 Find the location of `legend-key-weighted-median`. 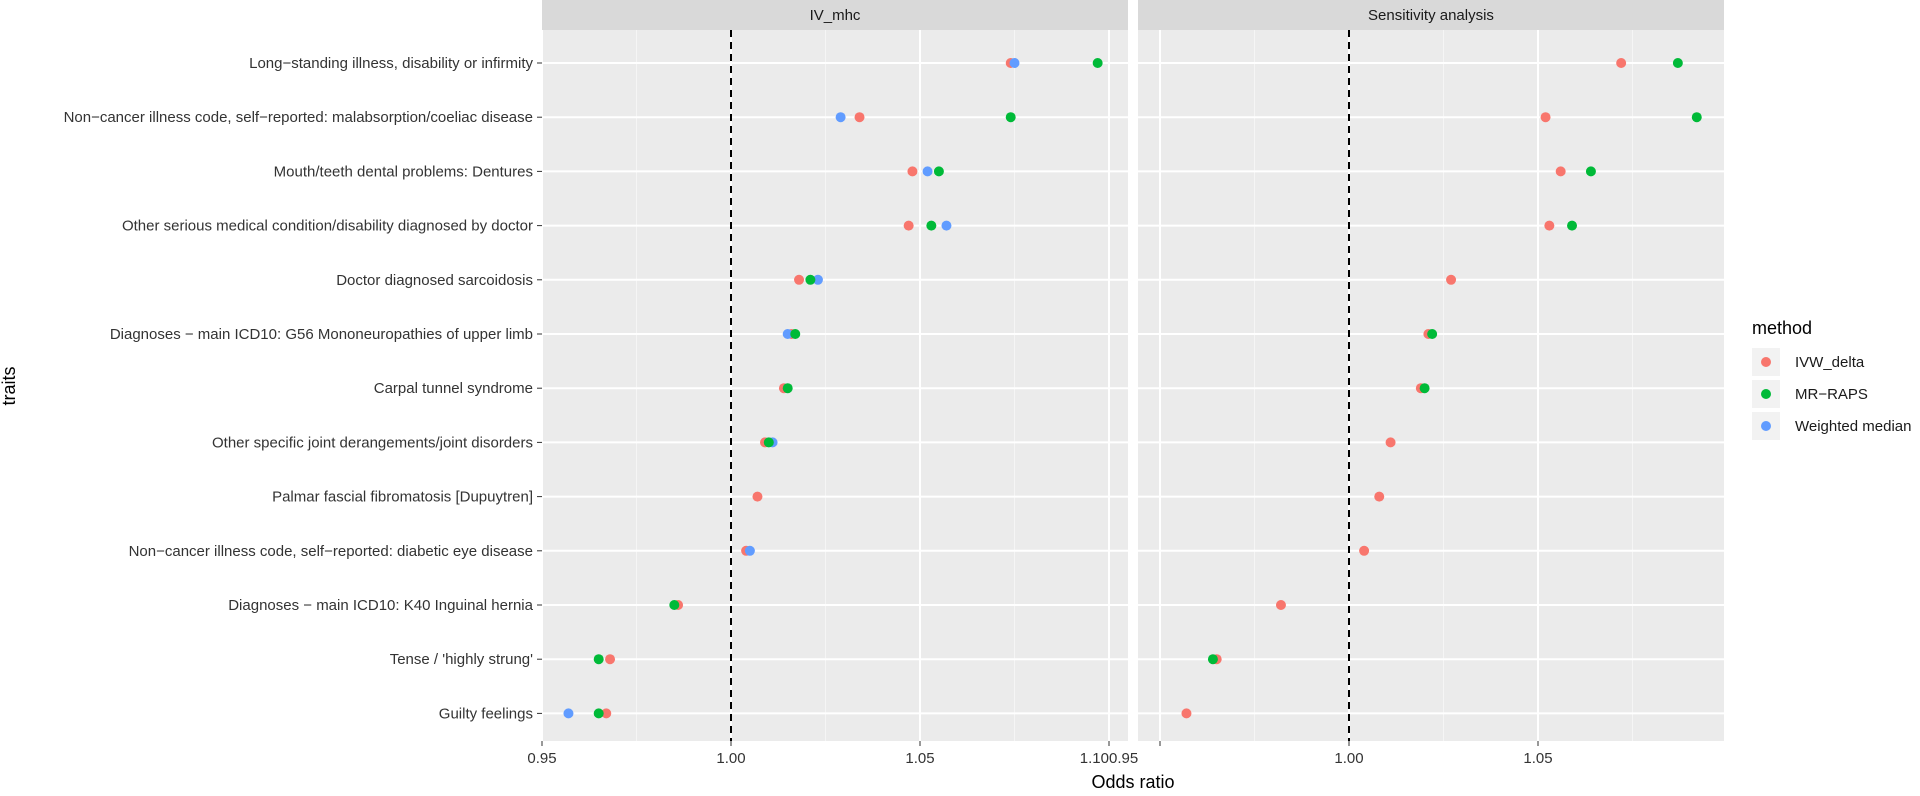

legend-key-weighted-median is located at coordinates (1766, 426).